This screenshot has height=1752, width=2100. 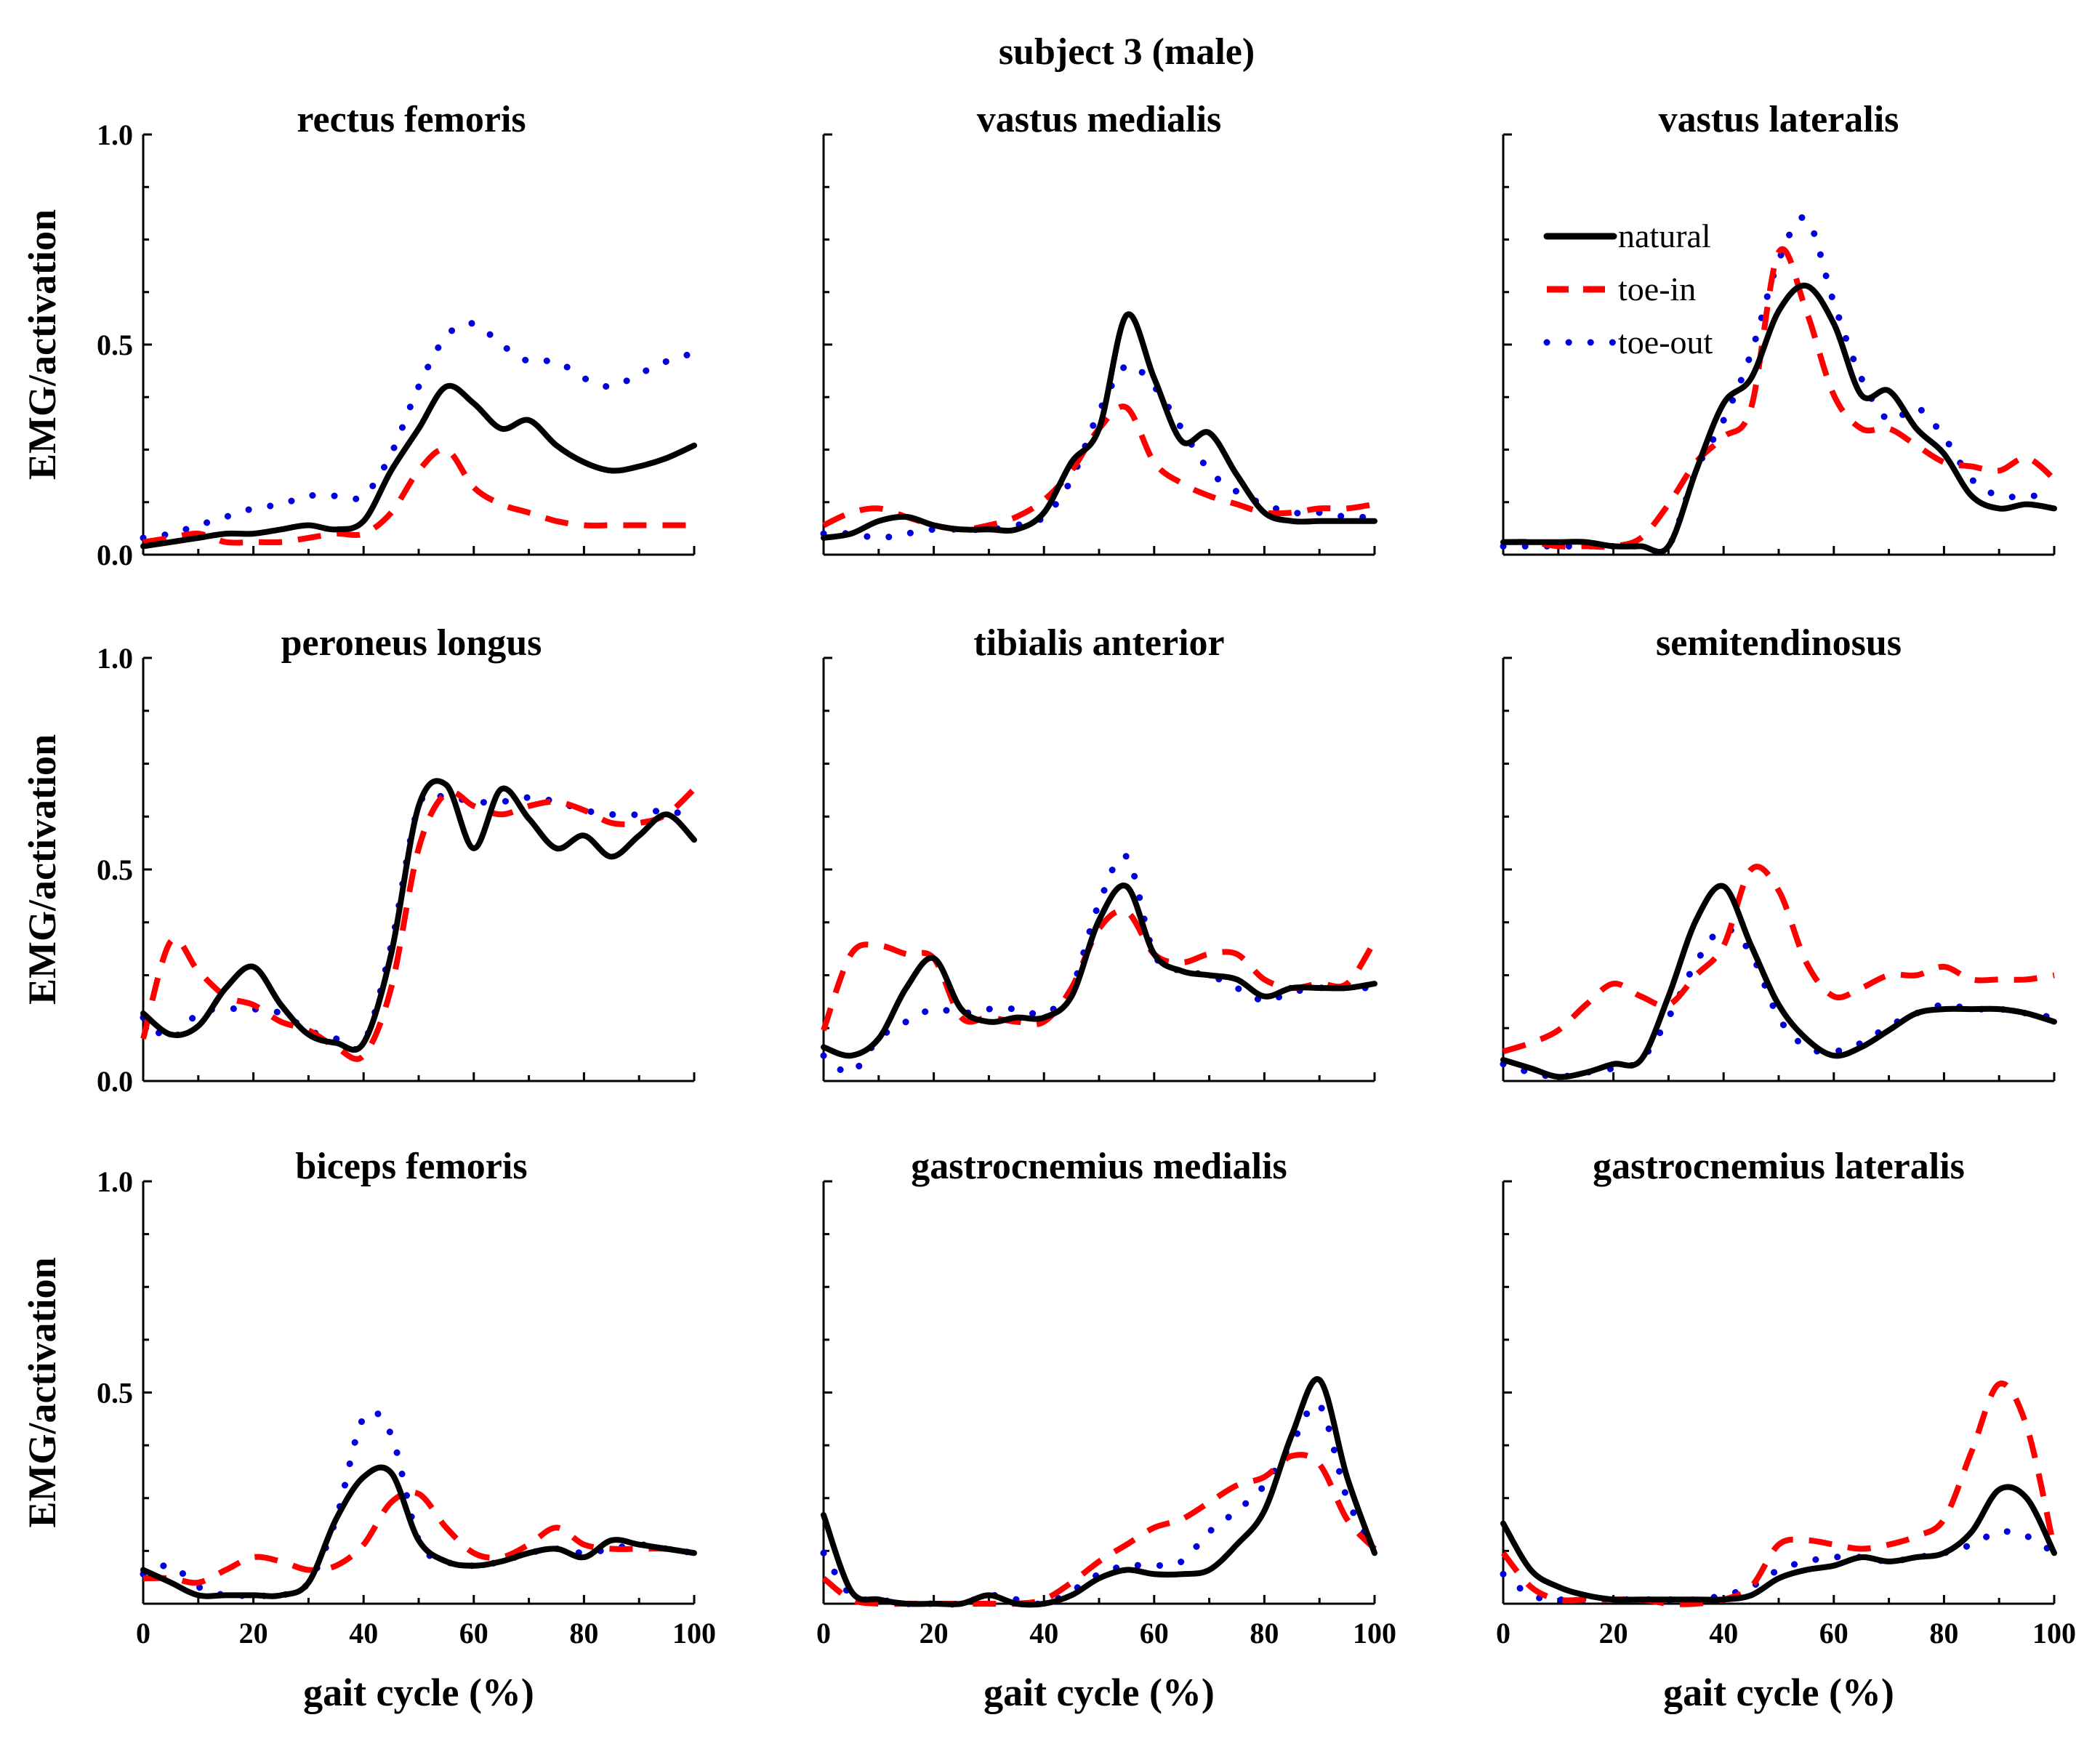 I want to click on panel-vastus-medialis: vastus medialis, so click(x=1099, y=327).